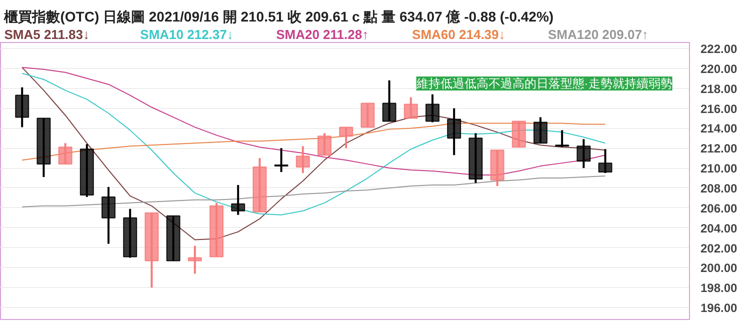  What do you see at coordinates (719, 308) in the screenshot?
I see `y-tick-label: 196.00` at bounding box center [719, 308].